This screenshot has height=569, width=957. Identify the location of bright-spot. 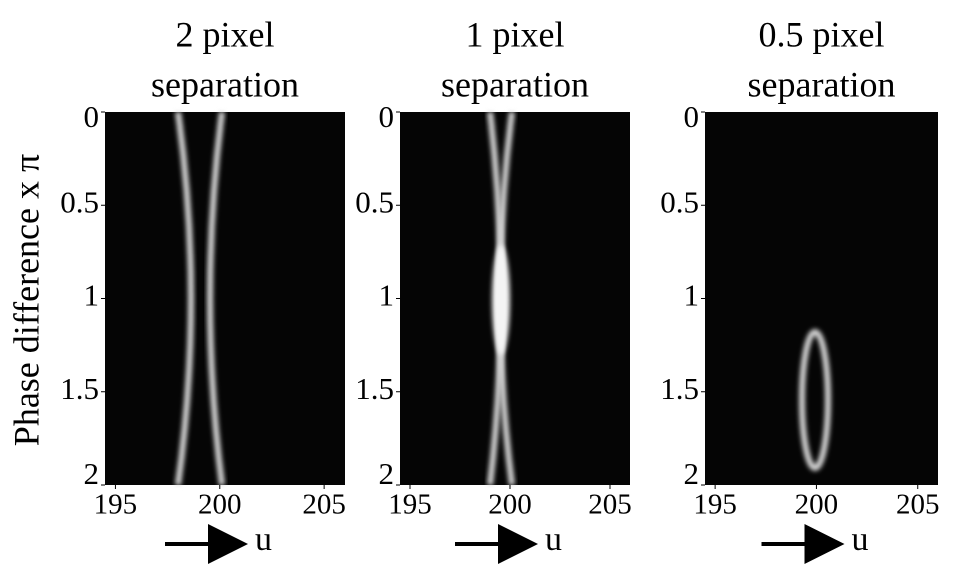
(501, 300).